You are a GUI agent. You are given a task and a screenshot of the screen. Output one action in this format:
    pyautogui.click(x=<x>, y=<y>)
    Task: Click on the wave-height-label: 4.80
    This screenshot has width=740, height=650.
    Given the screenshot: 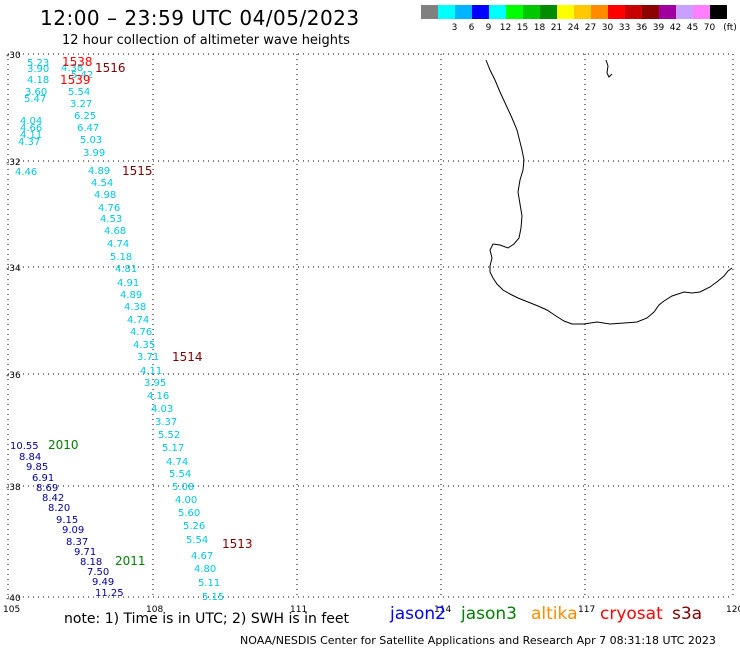 What is the action you would take?
    pyautogui.click(x=205, y=569)
    